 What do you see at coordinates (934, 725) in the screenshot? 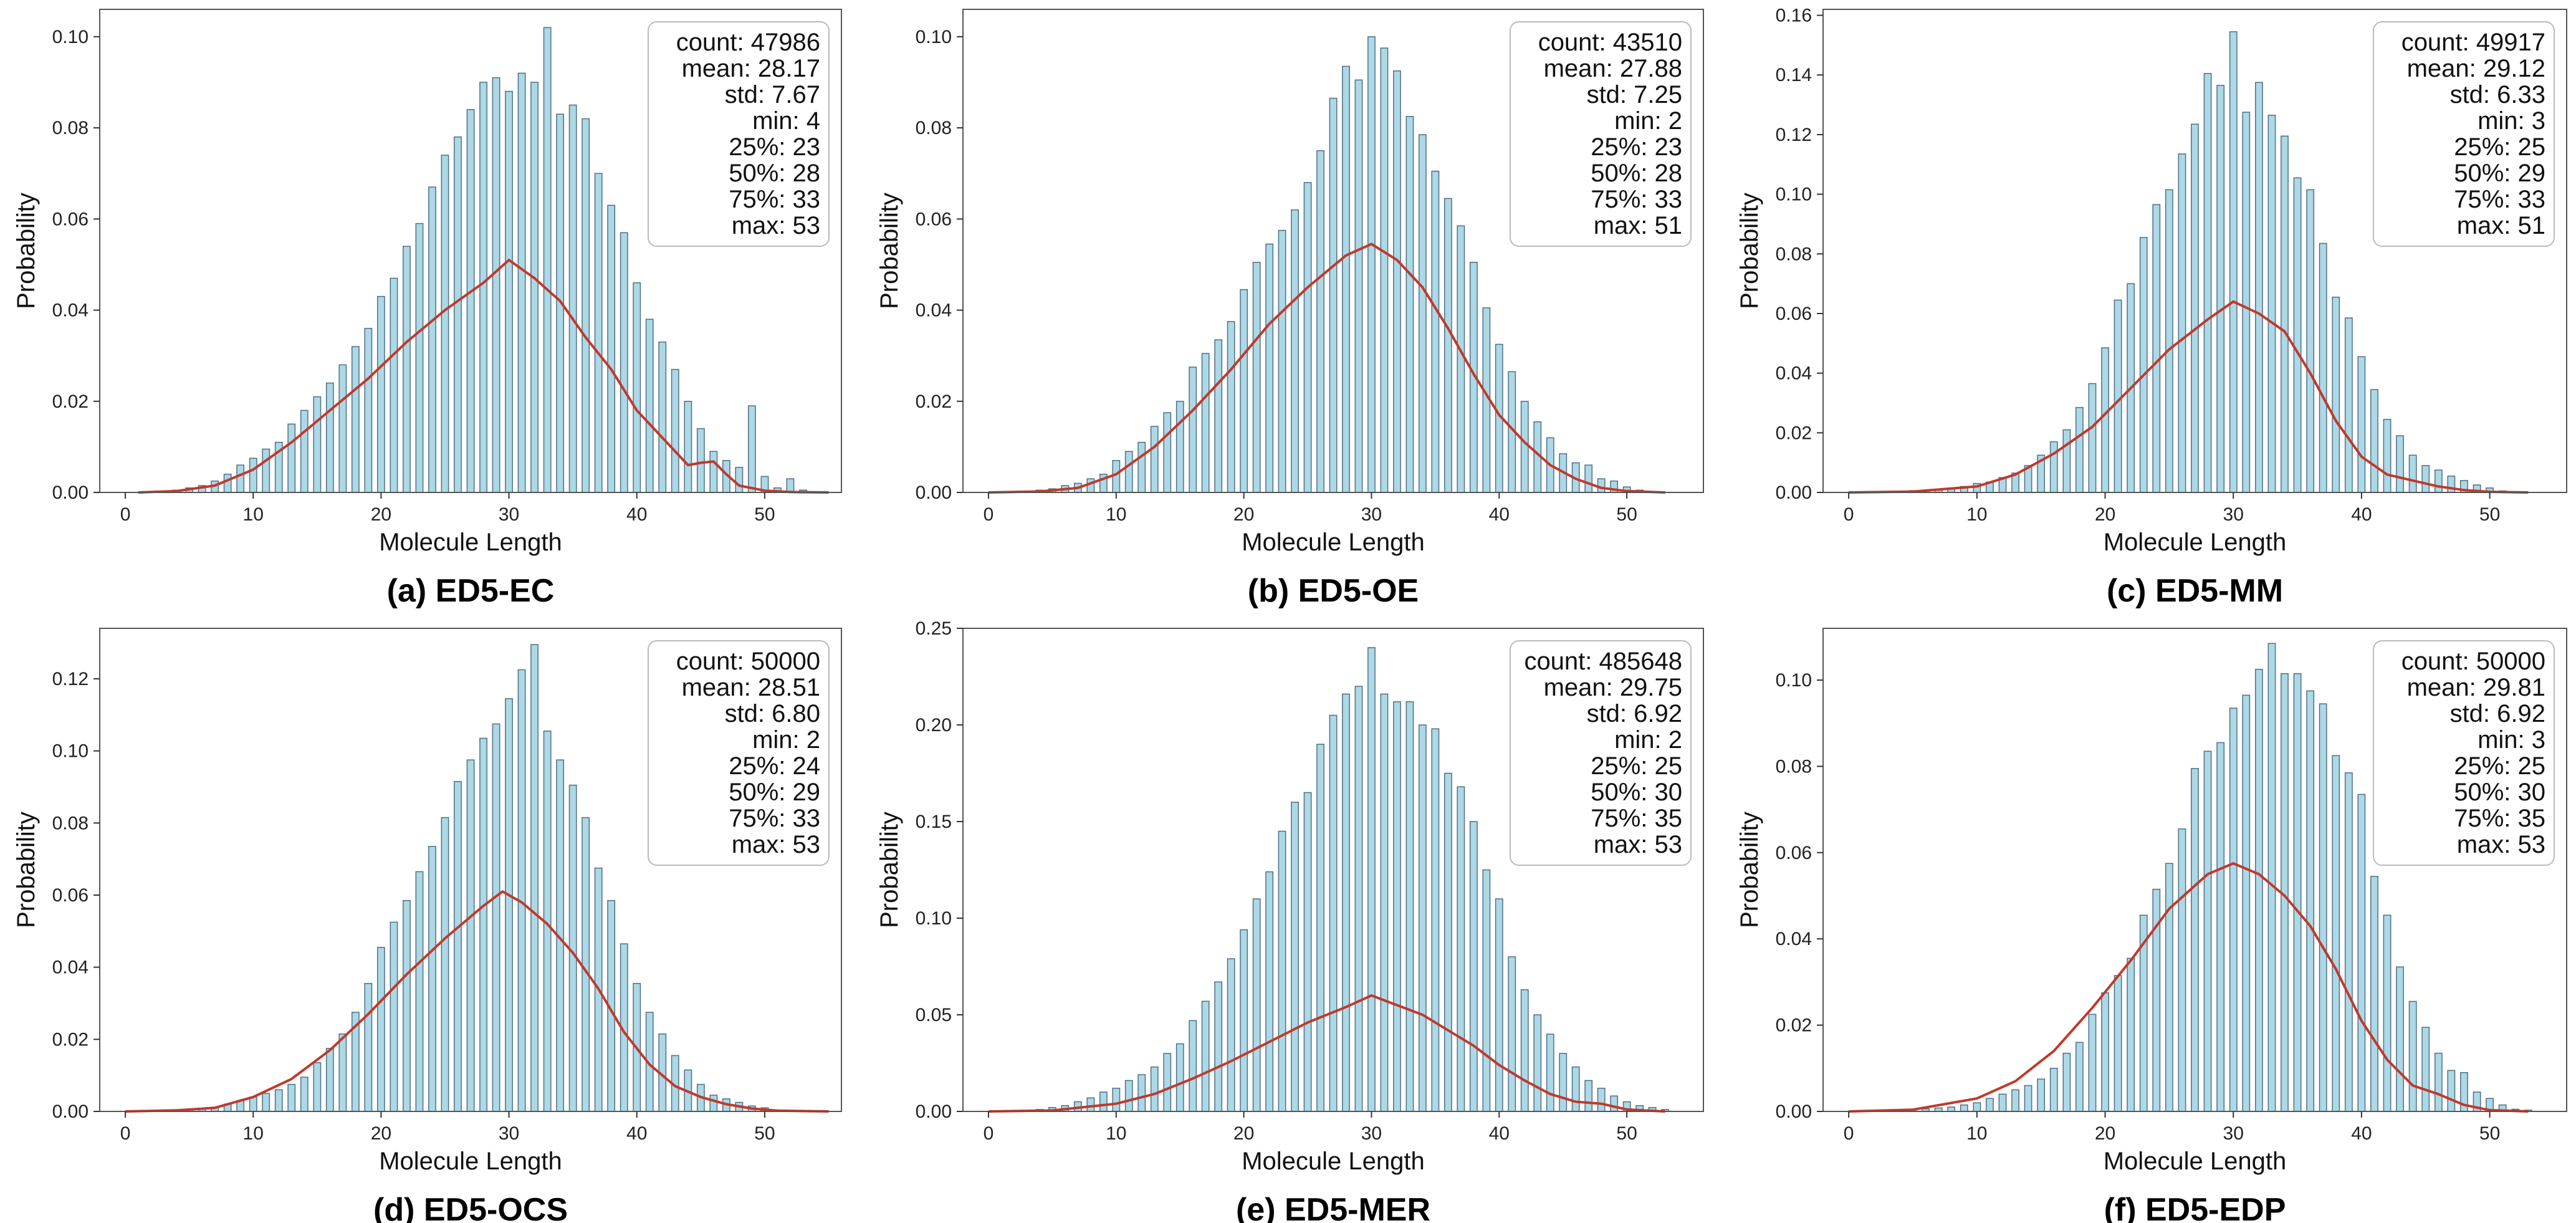
I see `y-tick-label: 0.20` at bounding box center [934, 725].